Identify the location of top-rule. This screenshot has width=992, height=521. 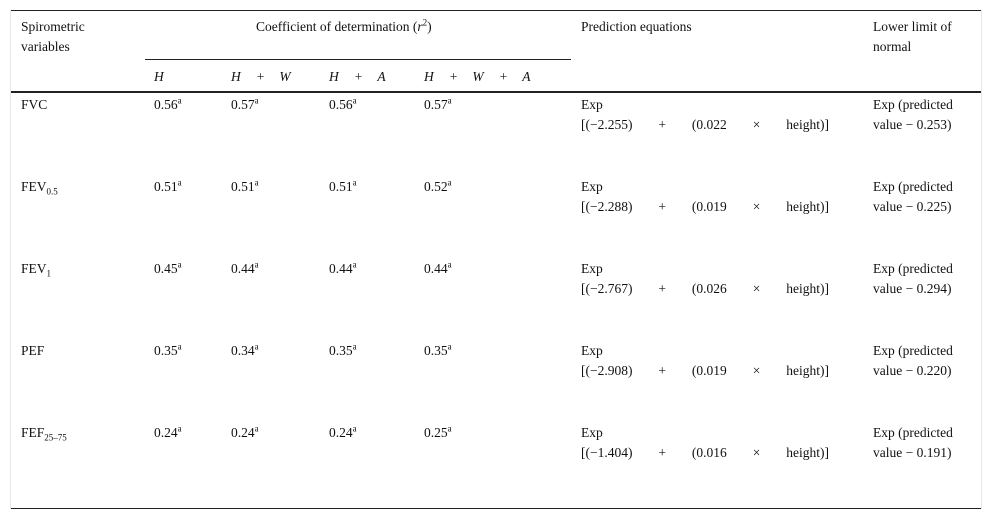
(496, 10).